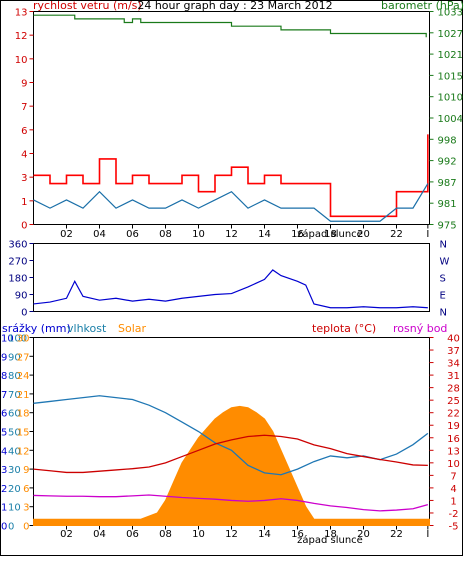  Describe the element at coordinates (453, 476) in the screenshot. I see `temp-tick-label: 7` at that location.